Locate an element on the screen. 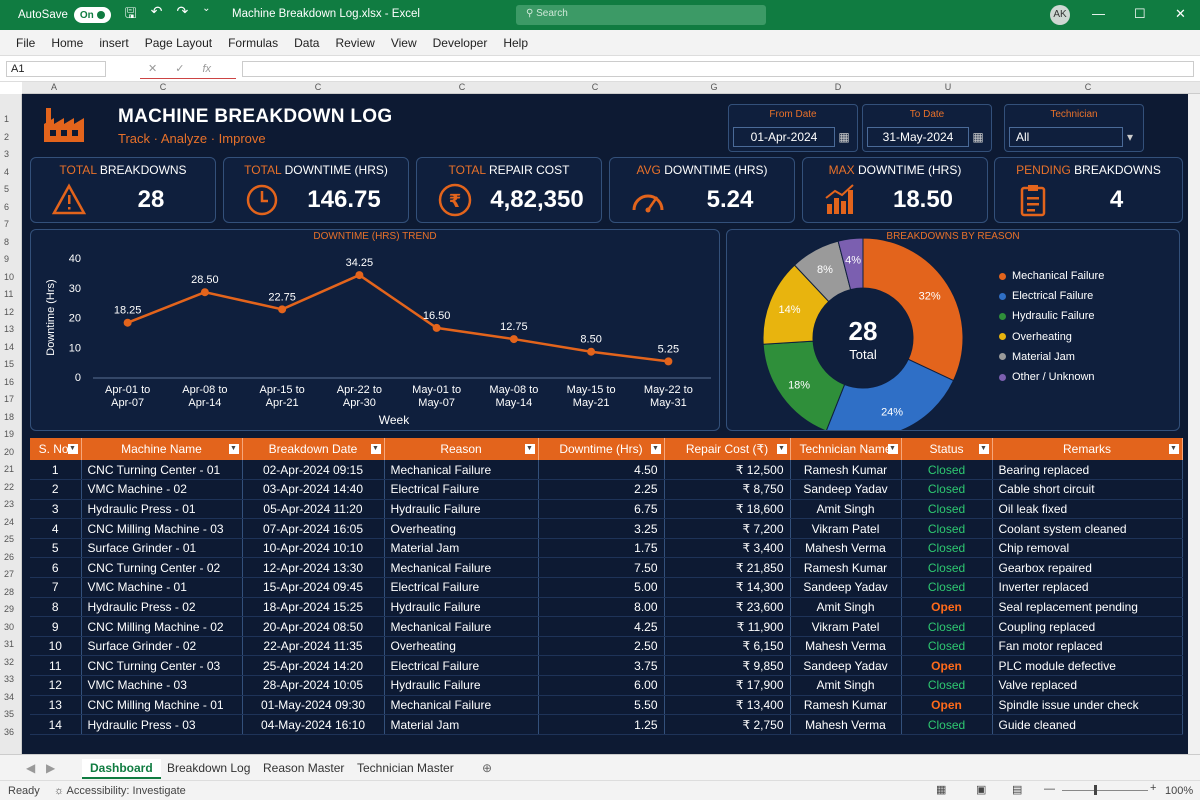  row-header: 1 is located at coordinates (7, 119).